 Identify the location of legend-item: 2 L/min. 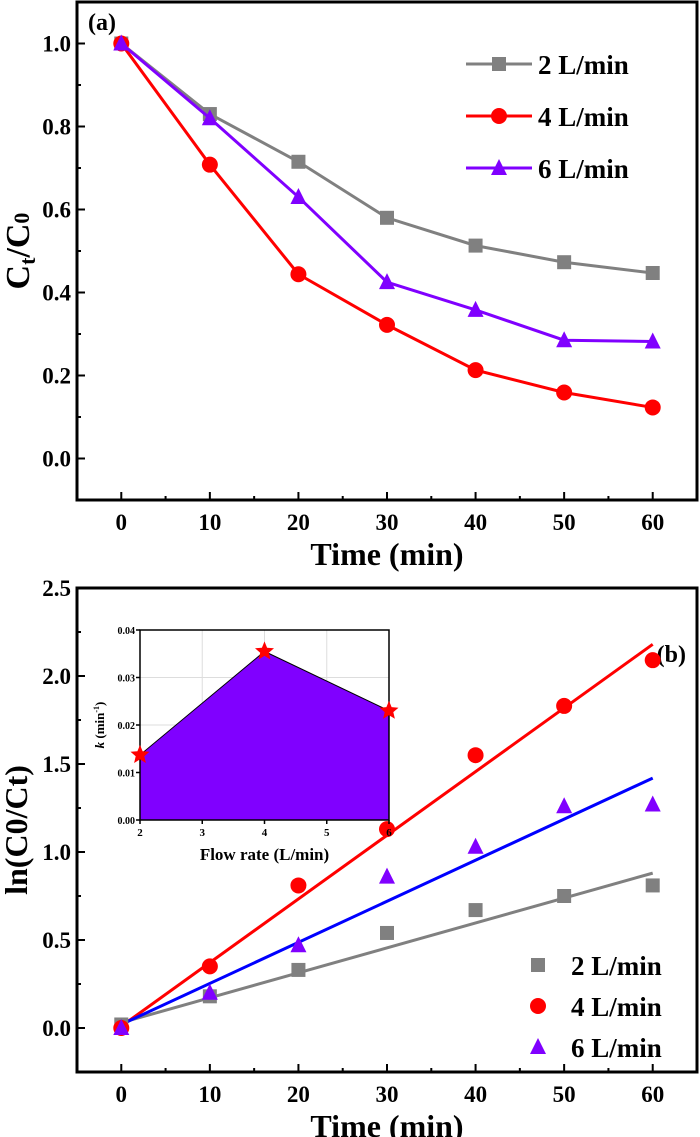
(596, 966).